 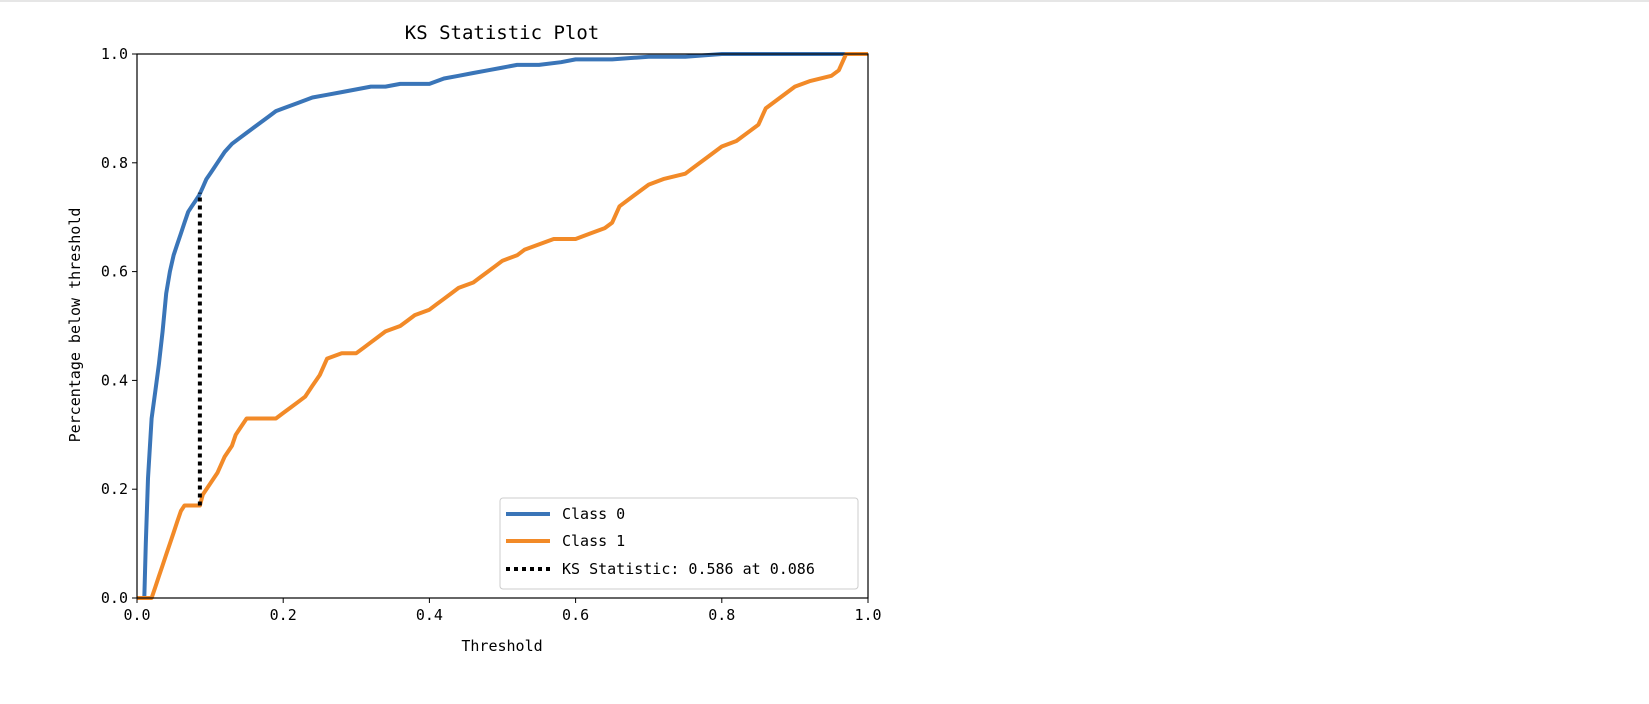 I want to click on legend-label-class-1: Class 1, so click(x=593, y=541).